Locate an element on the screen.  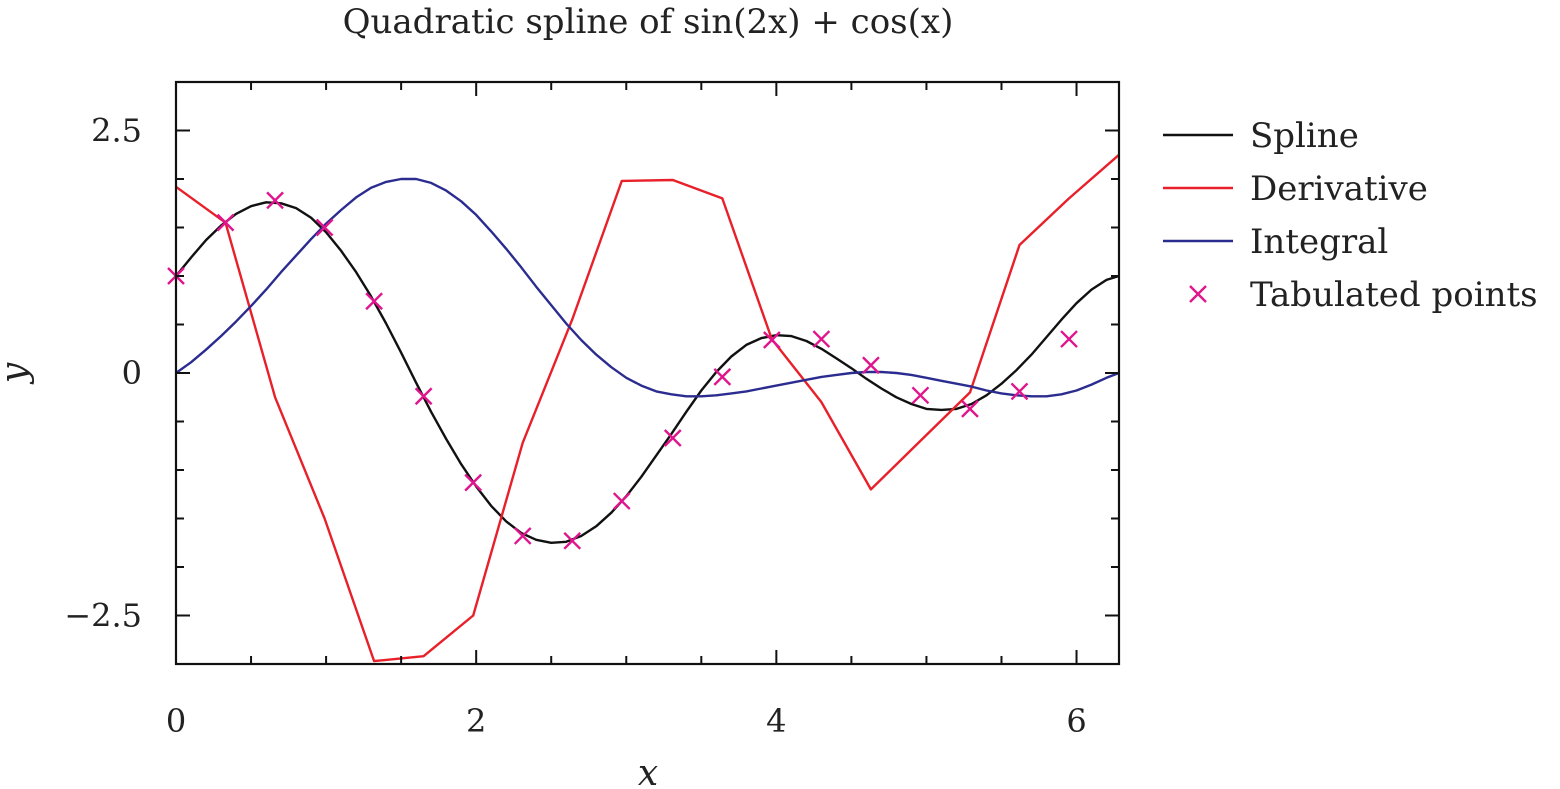
y-axis-label: y is located at coordinates (17, 373).